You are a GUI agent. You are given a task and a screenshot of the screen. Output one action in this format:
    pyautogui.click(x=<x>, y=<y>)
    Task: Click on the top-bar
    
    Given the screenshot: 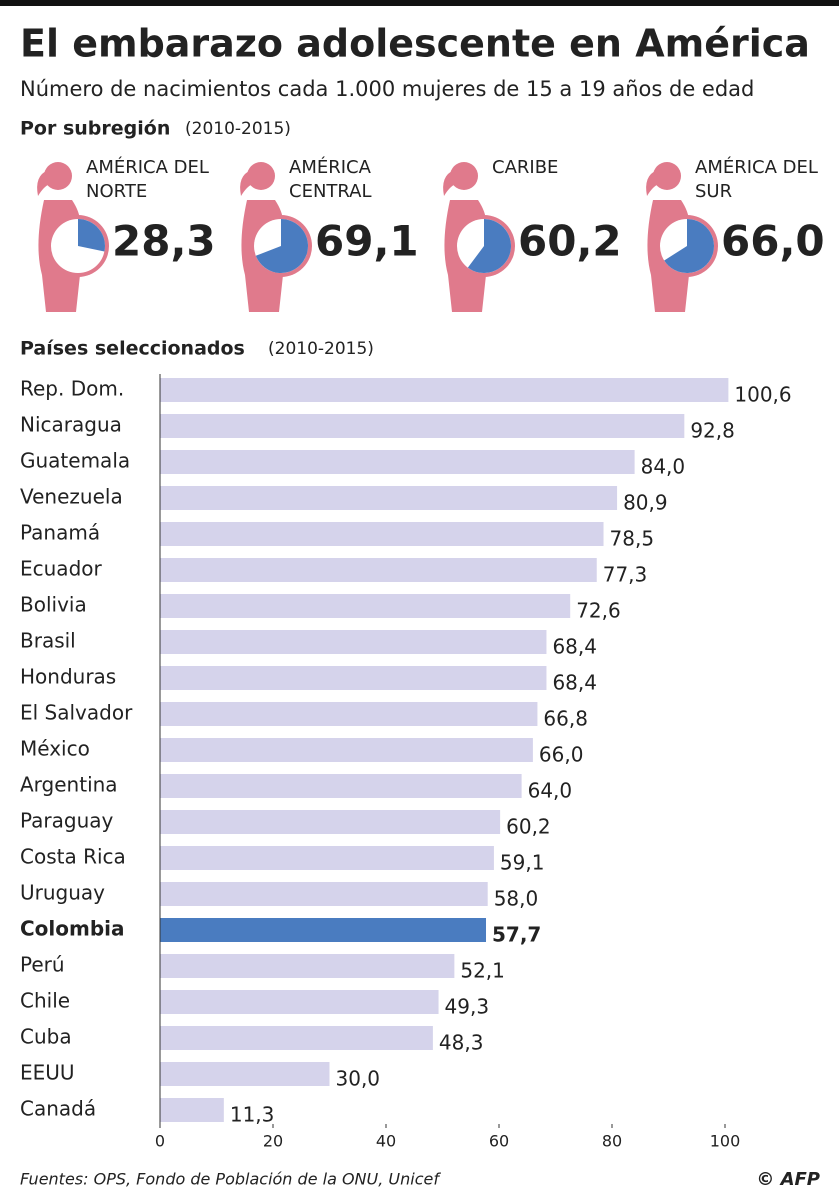 What is the action you would take?
    pyautogui.click(x=419, y=3)
    